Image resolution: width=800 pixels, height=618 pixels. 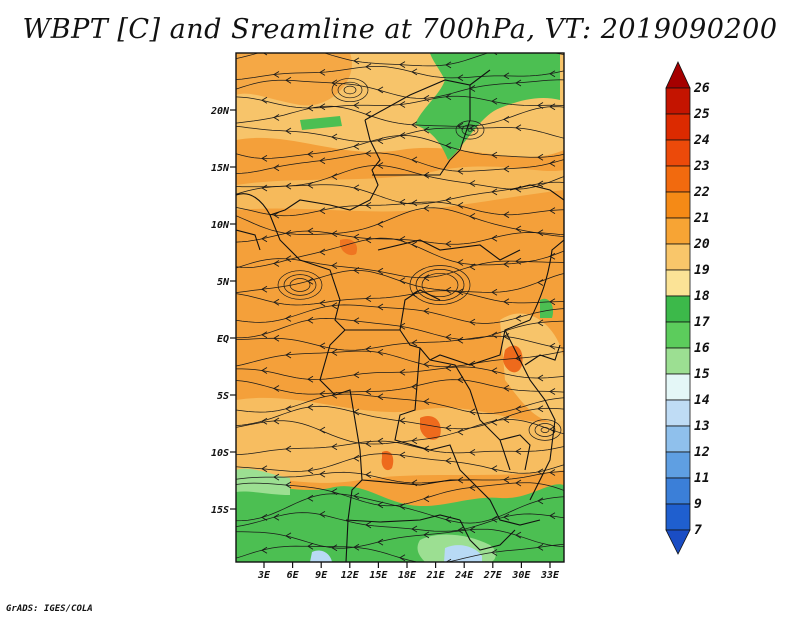 What do you see at coordinates (701, 166) in the screenshot?
I see `colorbar-label: 23` at bounding box center [701, 166].